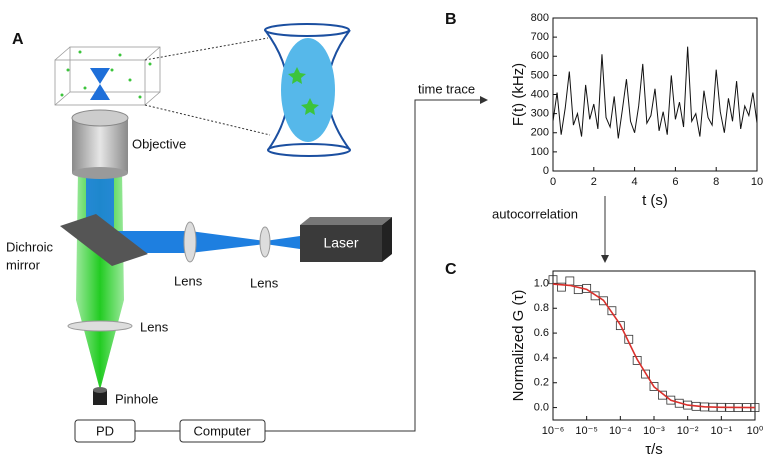  I want to click on x-tick-label: 10⁻³, so click(654, 431).